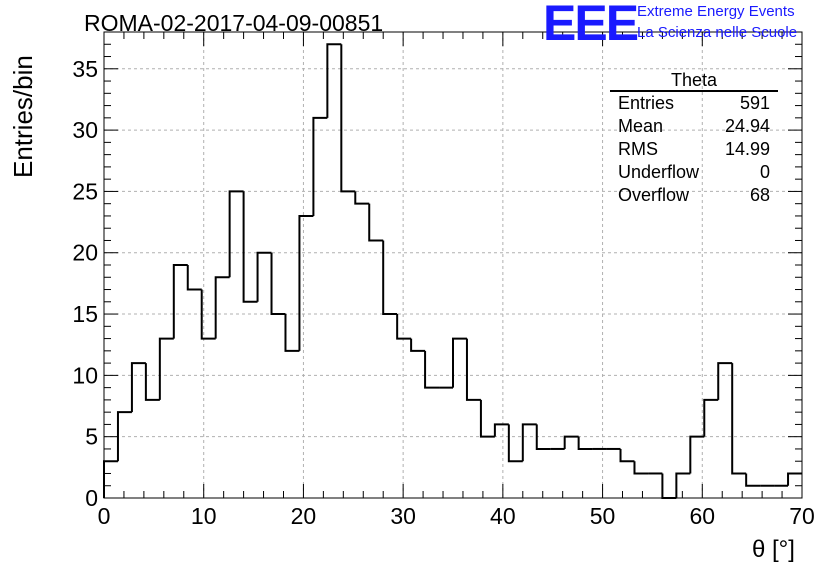 Image resolution: width=836 pixels, height=572 pixels. I want to click on stats-title: Theta, so click(694, 81).